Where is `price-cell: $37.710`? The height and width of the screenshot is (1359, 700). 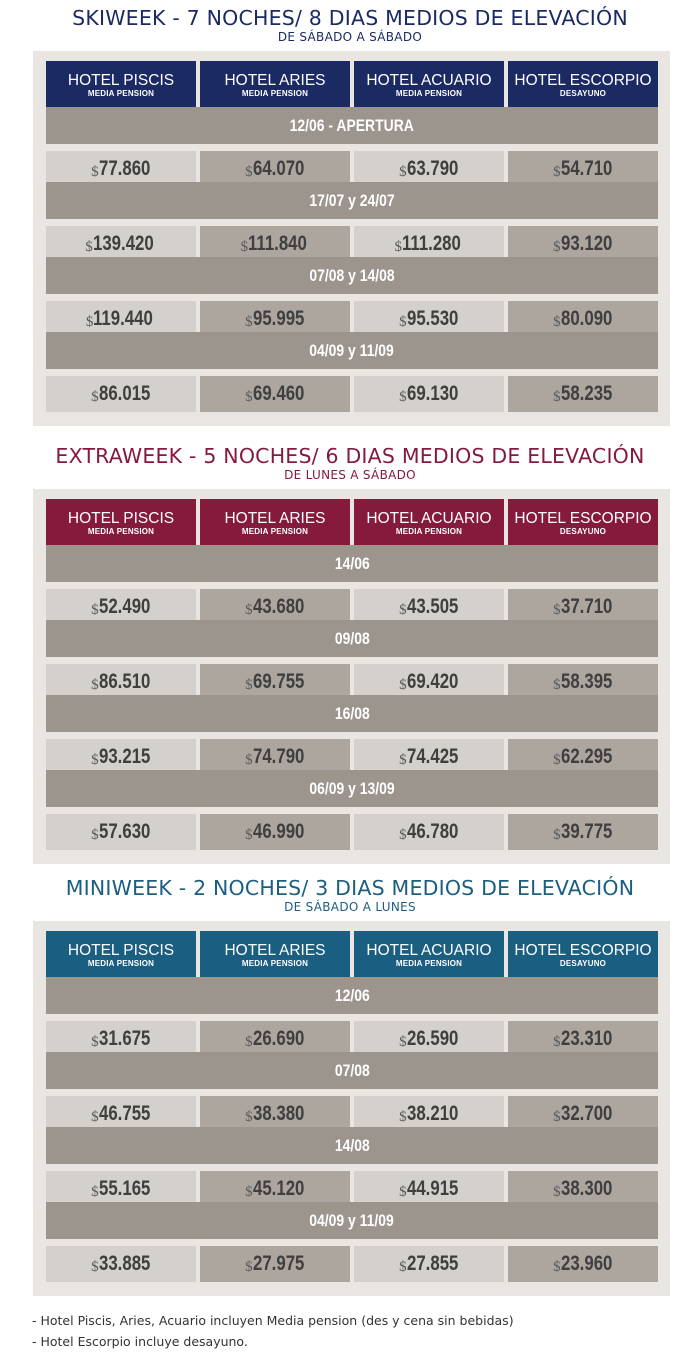
price-cell: $37.710 is located at coordinates (583, 607).